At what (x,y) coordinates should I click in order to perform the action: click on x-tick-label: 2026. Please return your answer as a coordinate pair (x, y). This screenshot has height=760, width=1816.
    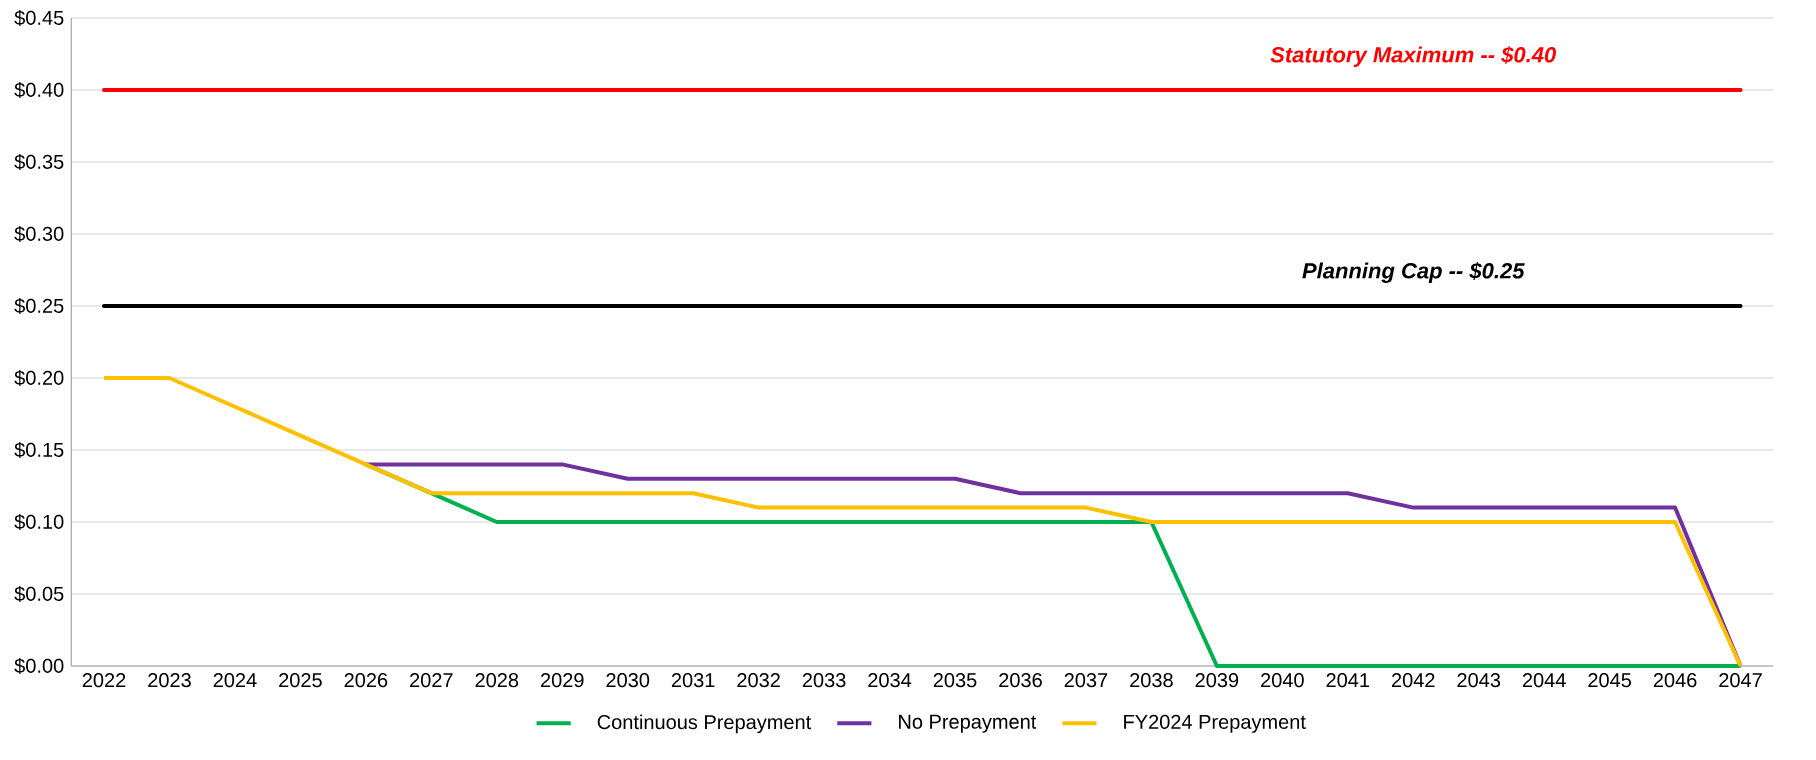
    Looking at the image, I should click on (366, 680).